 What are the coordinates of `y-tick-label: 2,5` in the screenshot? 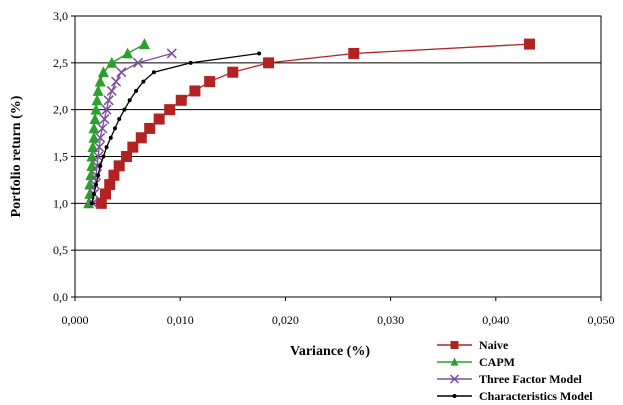 It's located at (60, 63).